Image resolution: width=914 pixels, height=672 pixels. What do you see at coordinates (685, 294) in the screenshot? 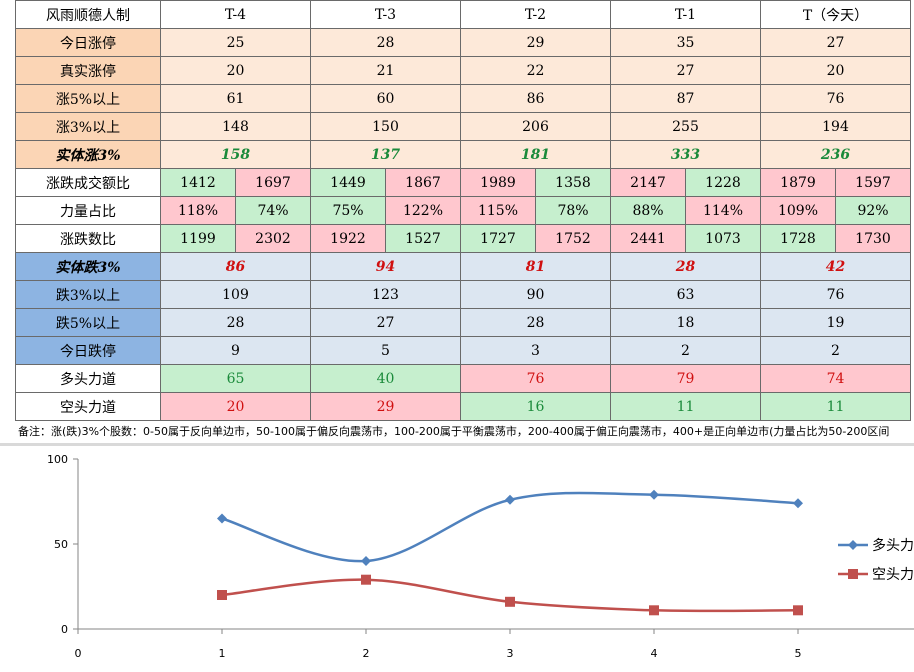
I see `table-cell: 63` at bounding box center [685, 294].